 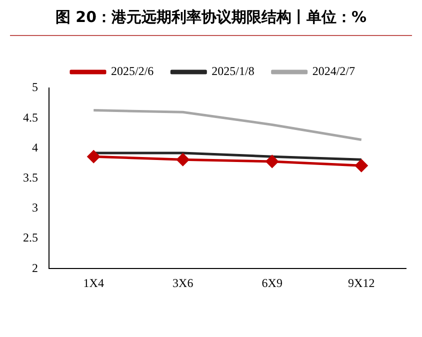 What do you see at coordinates (30, 117) in the screenshot?
I see `y-tick-label: 4.5` at bounding box center [30, 117].